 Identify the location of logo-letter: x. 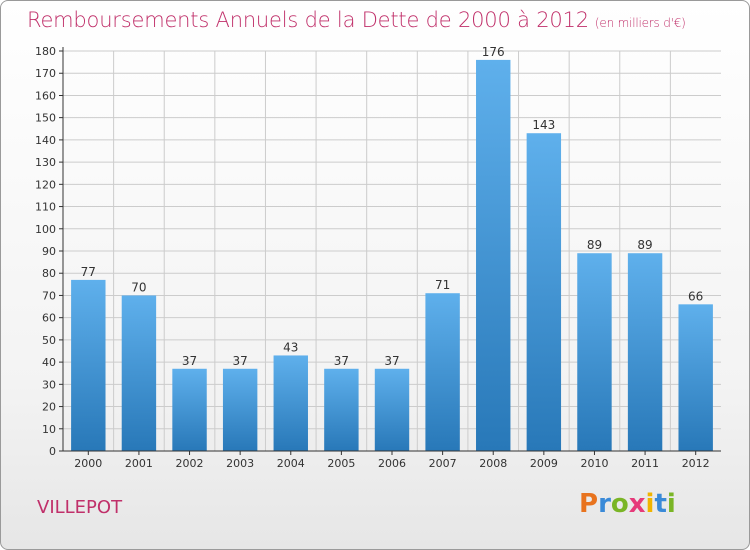
(637, 504).